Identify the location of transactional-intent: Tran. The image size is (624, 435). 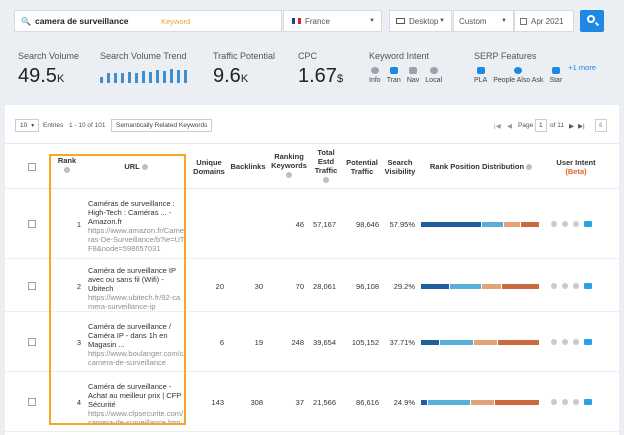
(394, 75).